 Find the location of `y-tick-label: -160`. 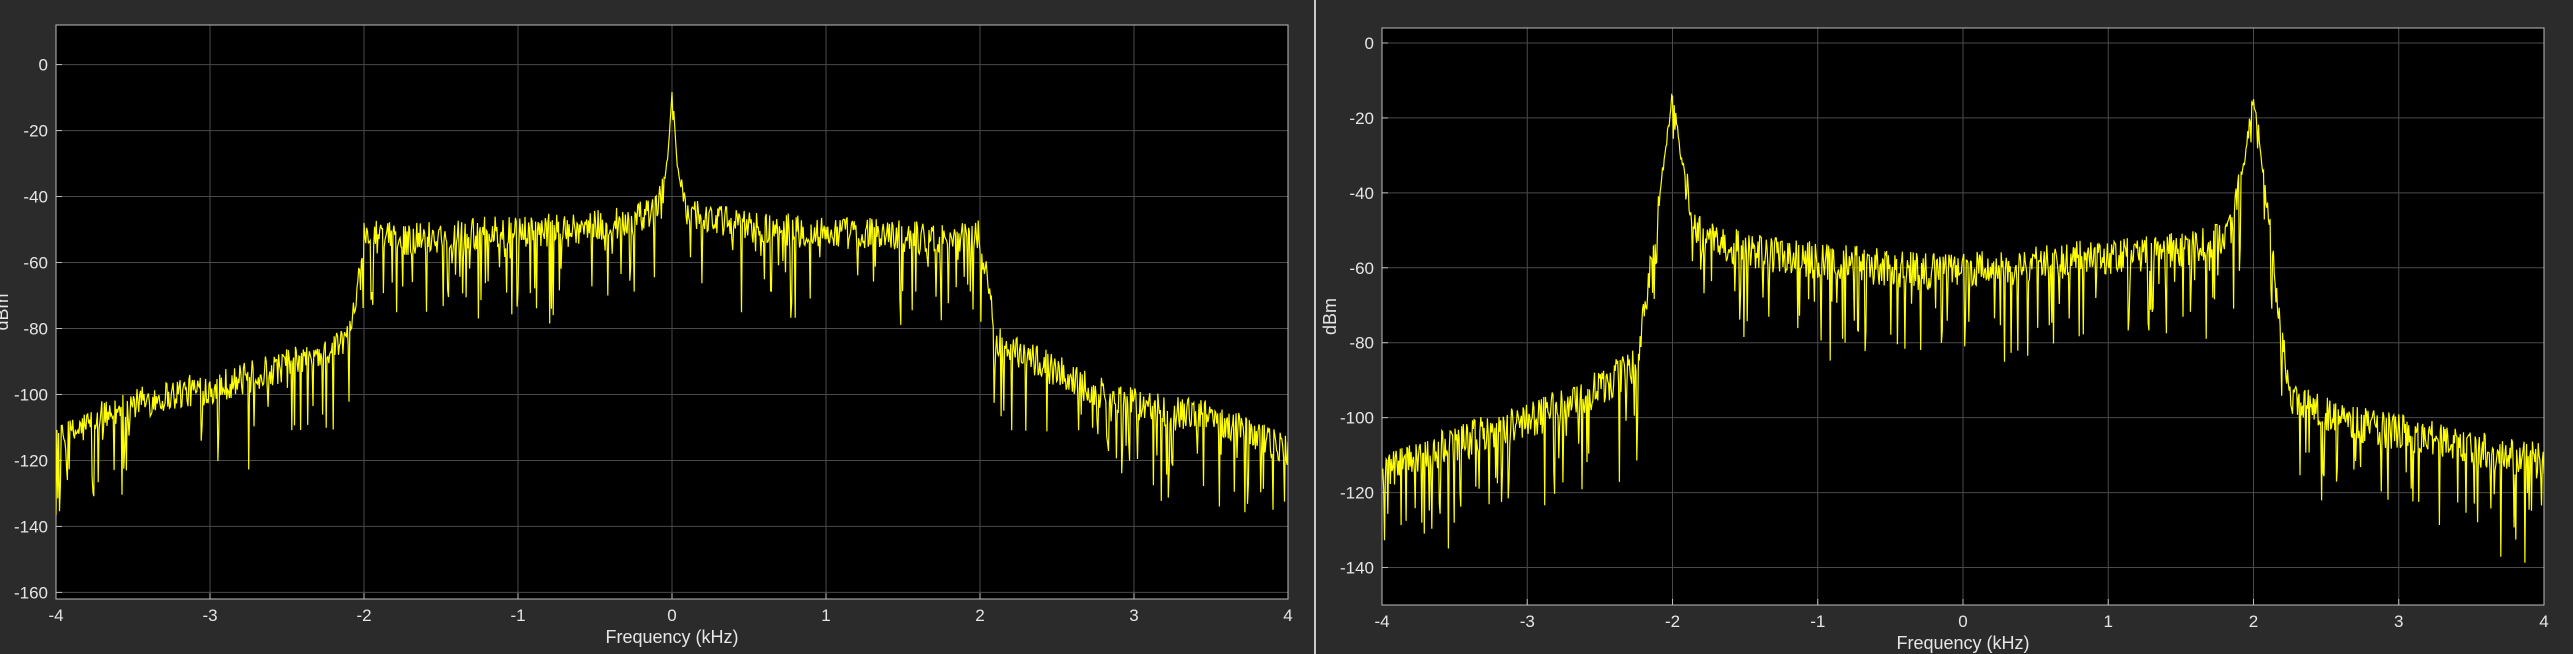

y-tick-label: -160 is located at coordinates (31, 592).